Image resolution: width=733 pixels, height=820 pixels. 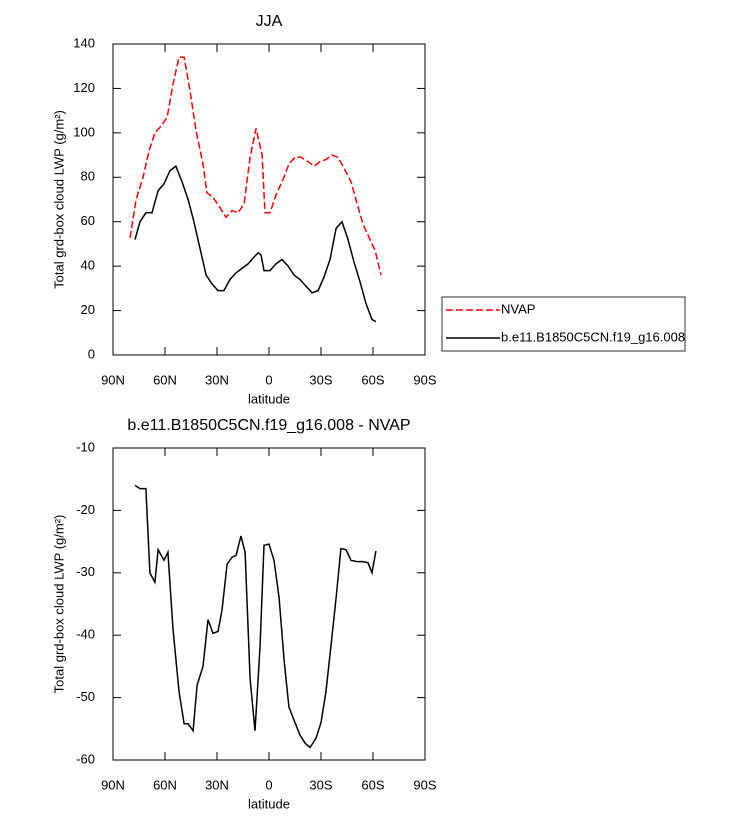 What do you see at coordinates (88, 265) in the screenshot?
I see `y-tick-label: 40` at bounding box center [88, 265].